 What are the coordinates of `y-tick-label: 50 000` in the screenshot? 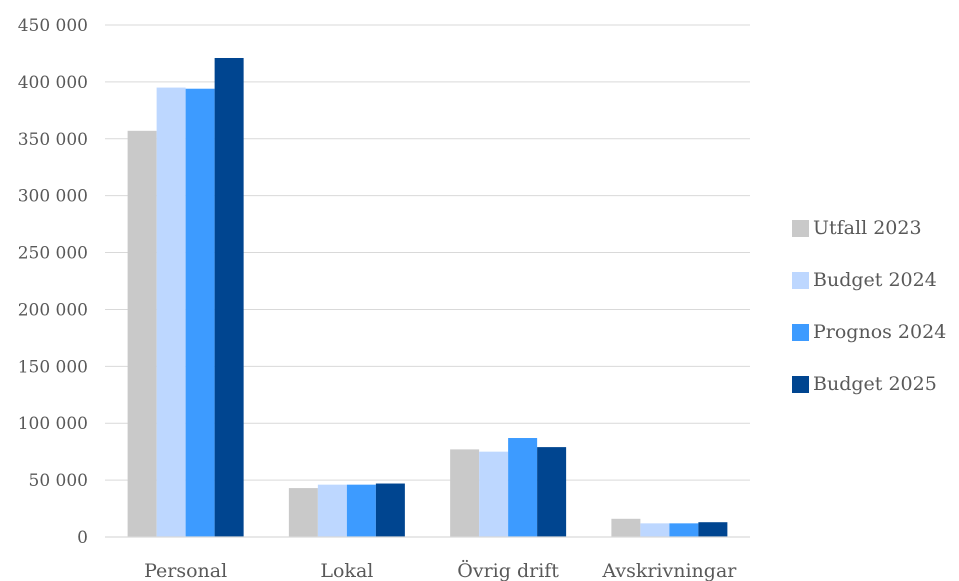 It's located at (58, 481).